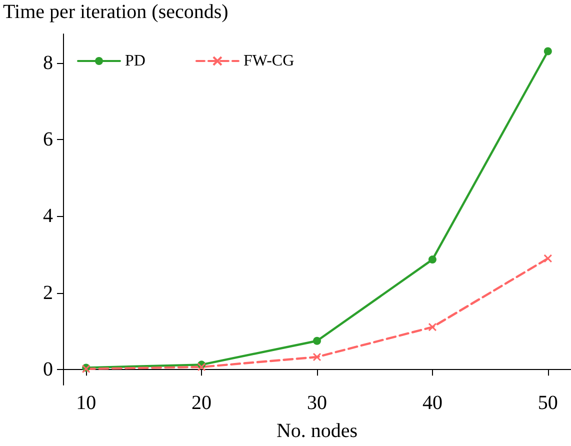 The image size is (571, 446). What do you see at coordinates (115, 12) in the screenshot?
I see `y-axis-title: Time per iteration (seconds)` at bounding box center [115, 12].